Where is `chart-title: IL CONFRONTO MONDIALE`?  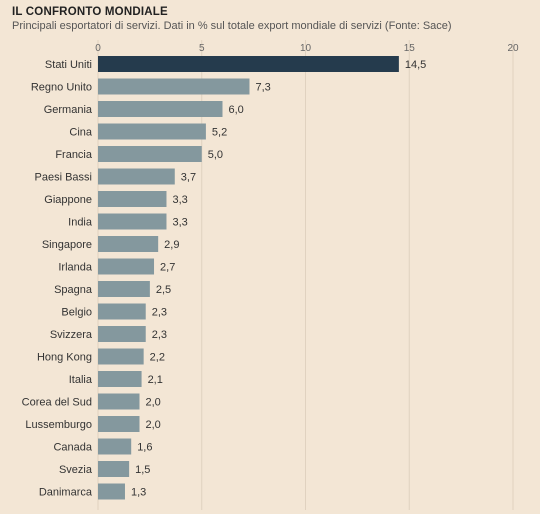
chart-title: IL CONFRONTO MONDIALE is located at coordinates (90, 12).